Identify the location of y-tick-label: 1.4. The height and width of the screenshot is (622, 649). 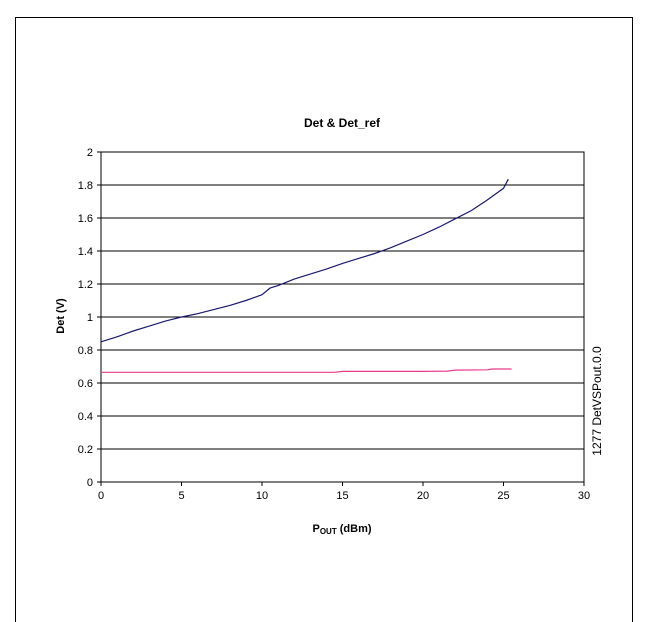
(85, 252).